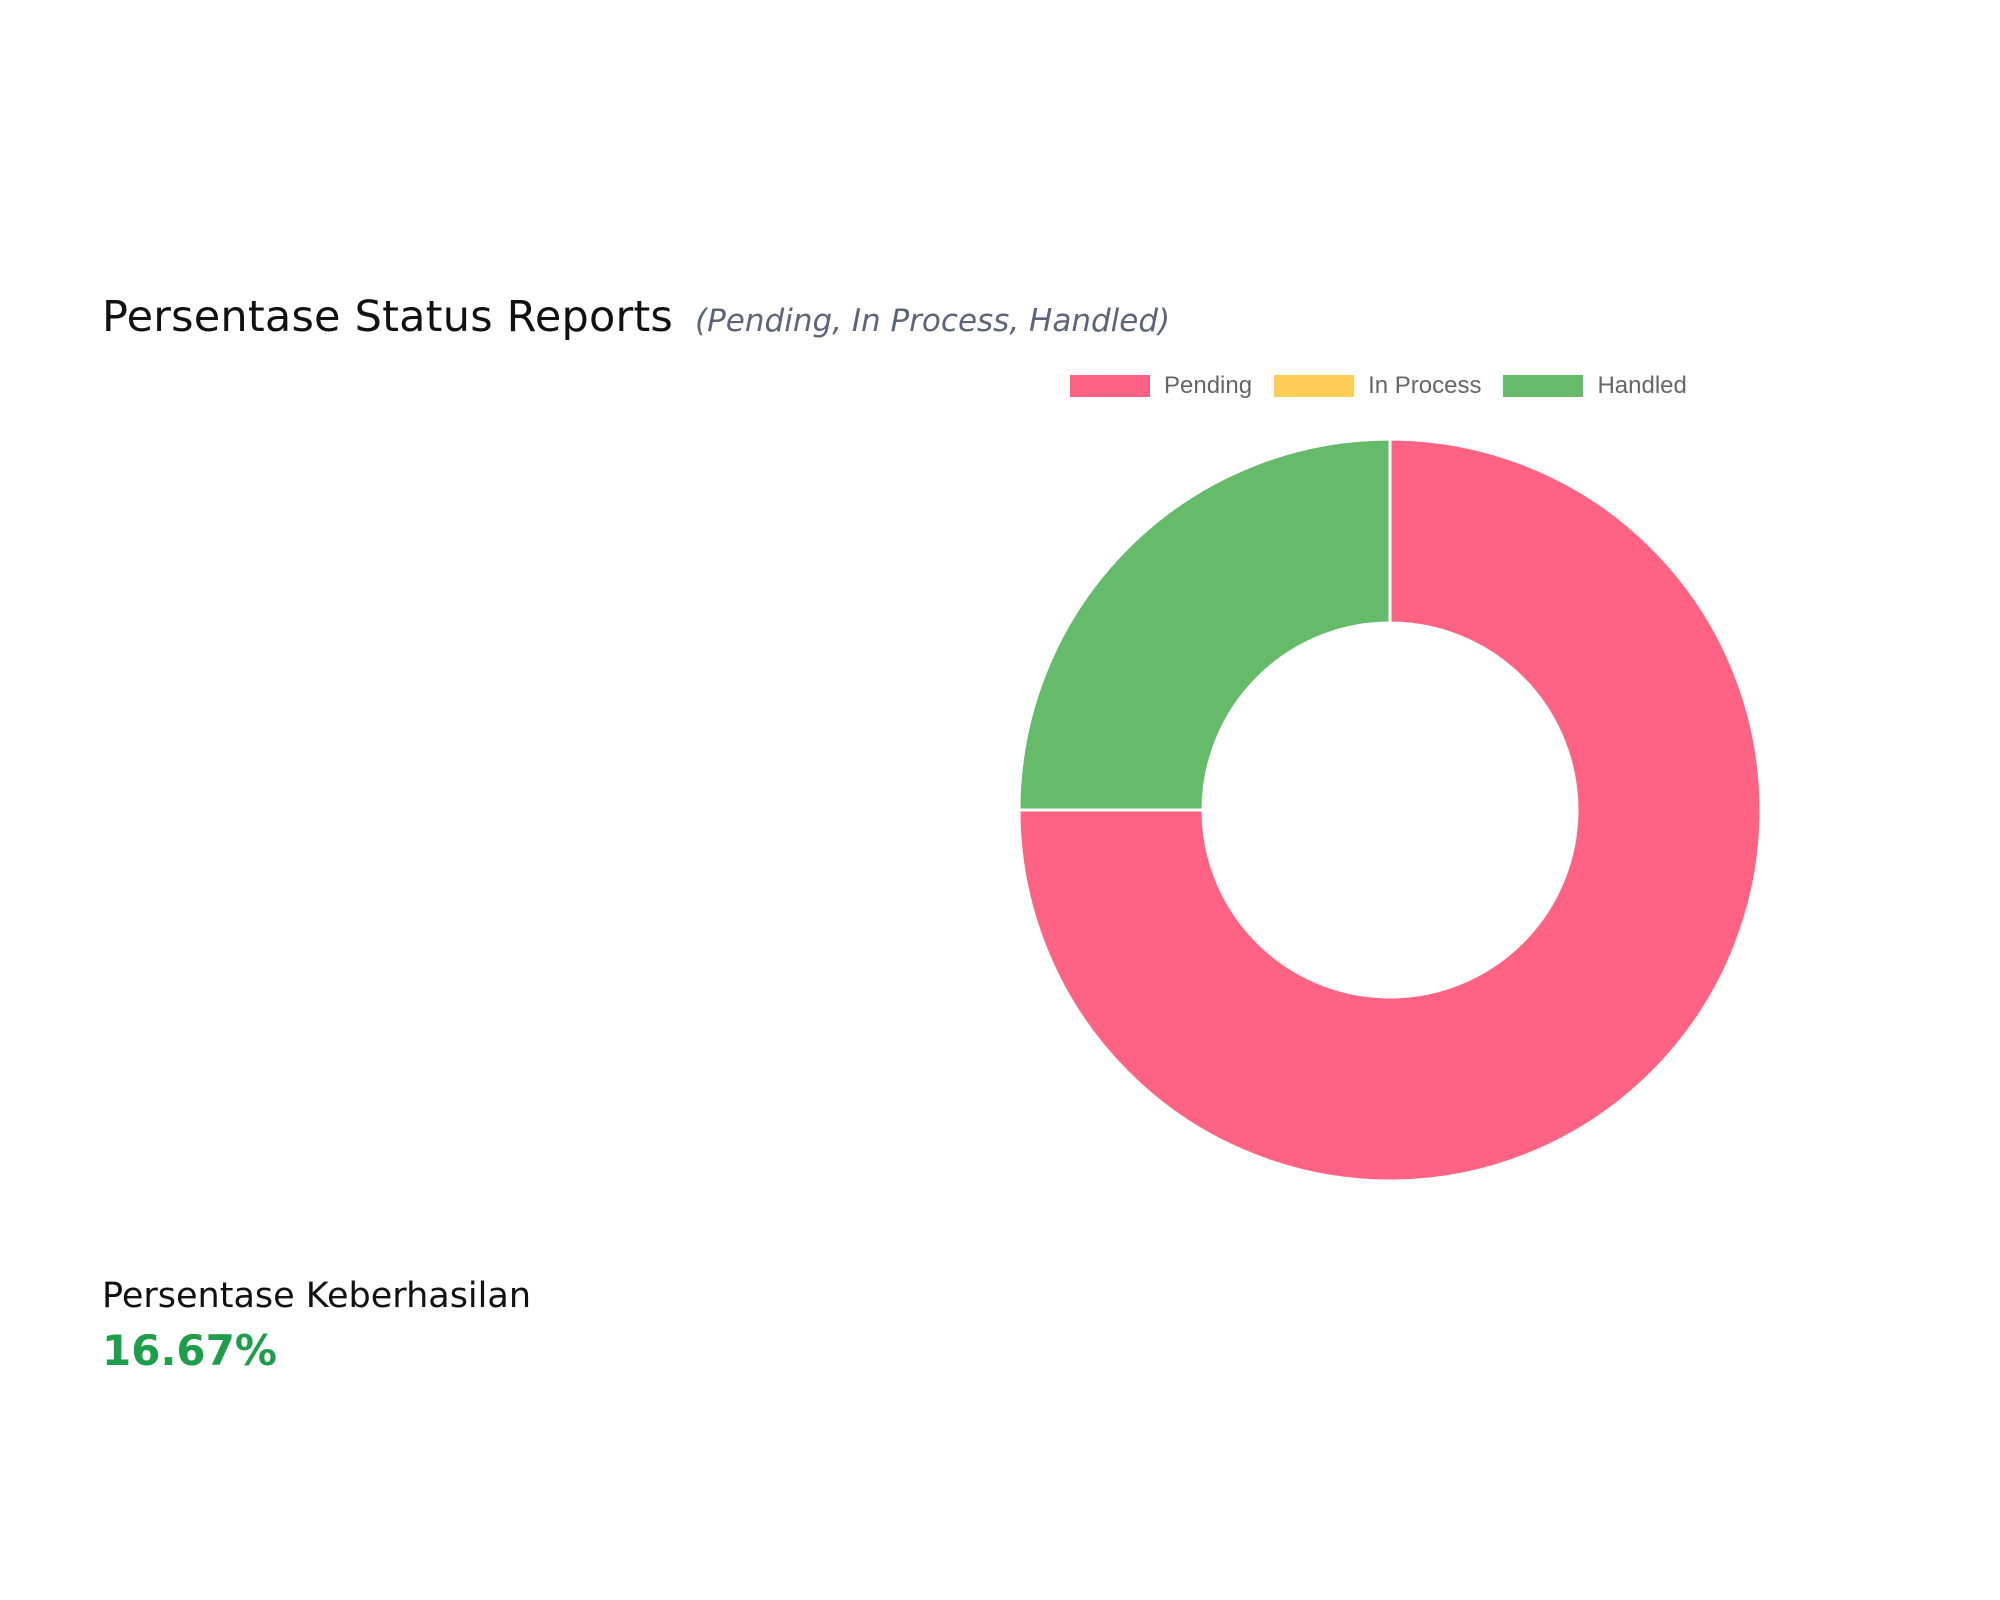 This screenshot has height=1600, width=2000. Describe the element at coordinates (316, 1325) in the screenshot. I see `success-block: Persentase Keberhasilan 16.67%` at that location.